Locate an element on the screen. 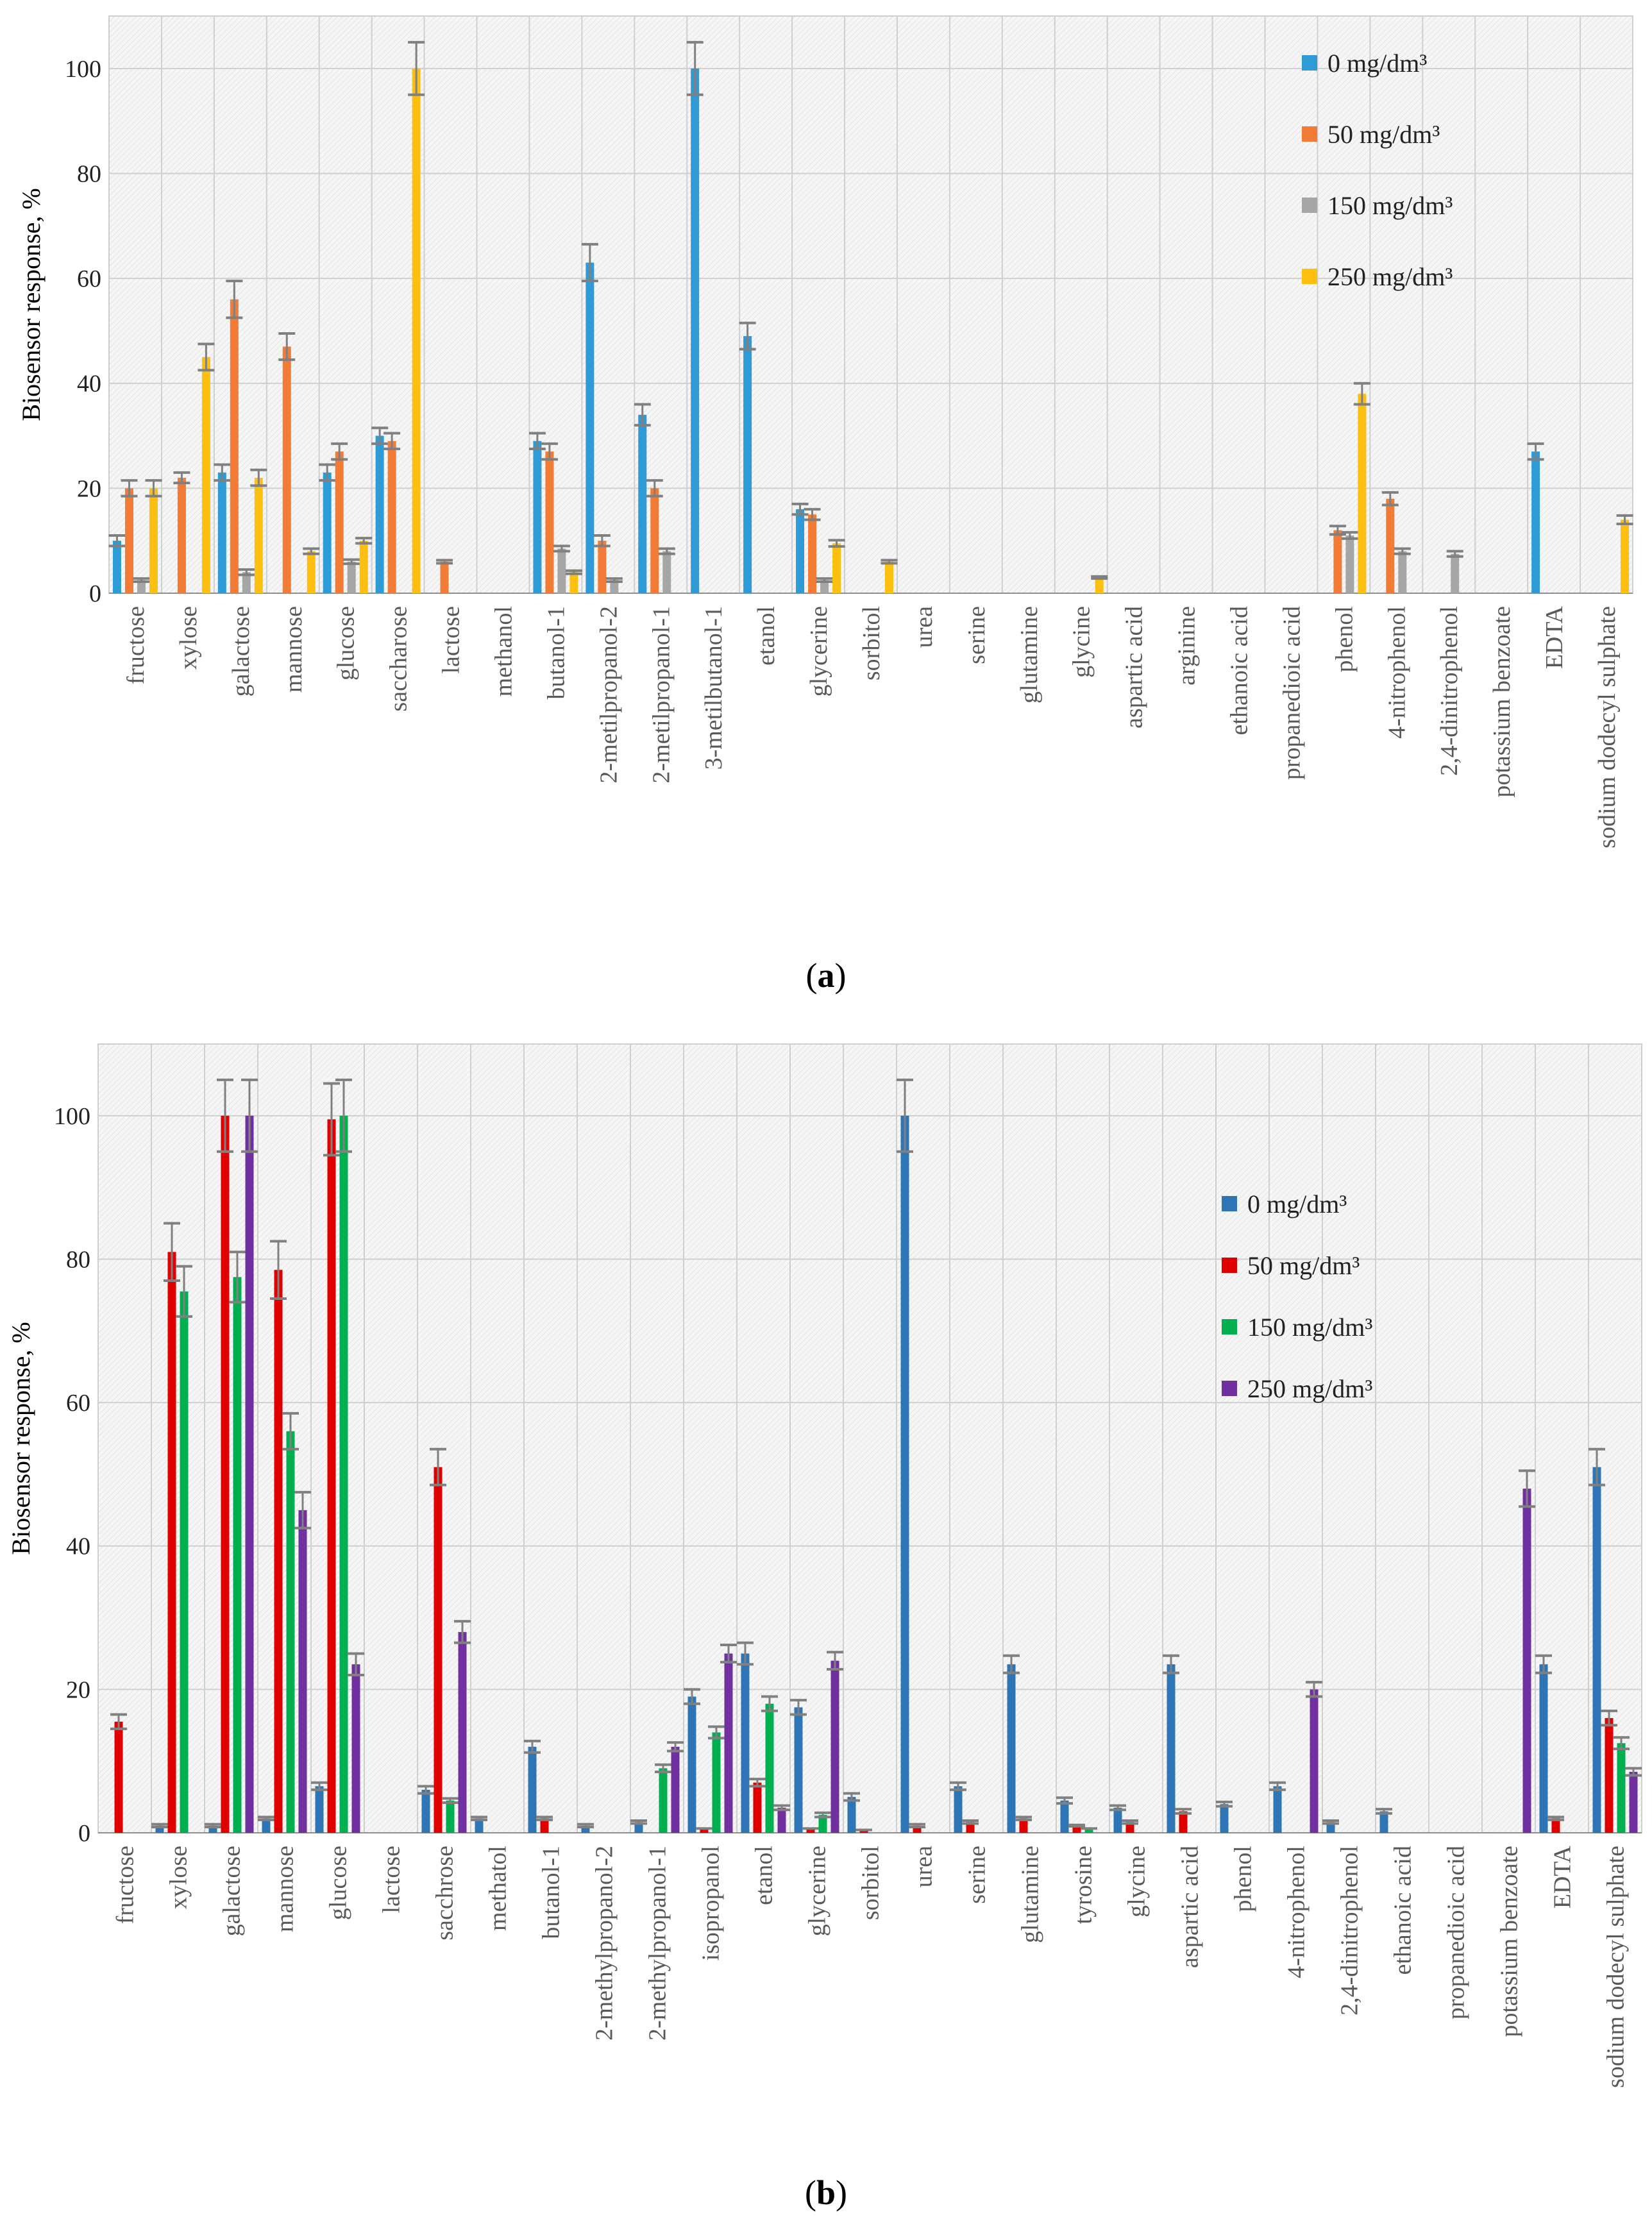 The height and width of the screenshot is (2224, 1652). category-label: glutamine is located at coordinates (1029, 654).